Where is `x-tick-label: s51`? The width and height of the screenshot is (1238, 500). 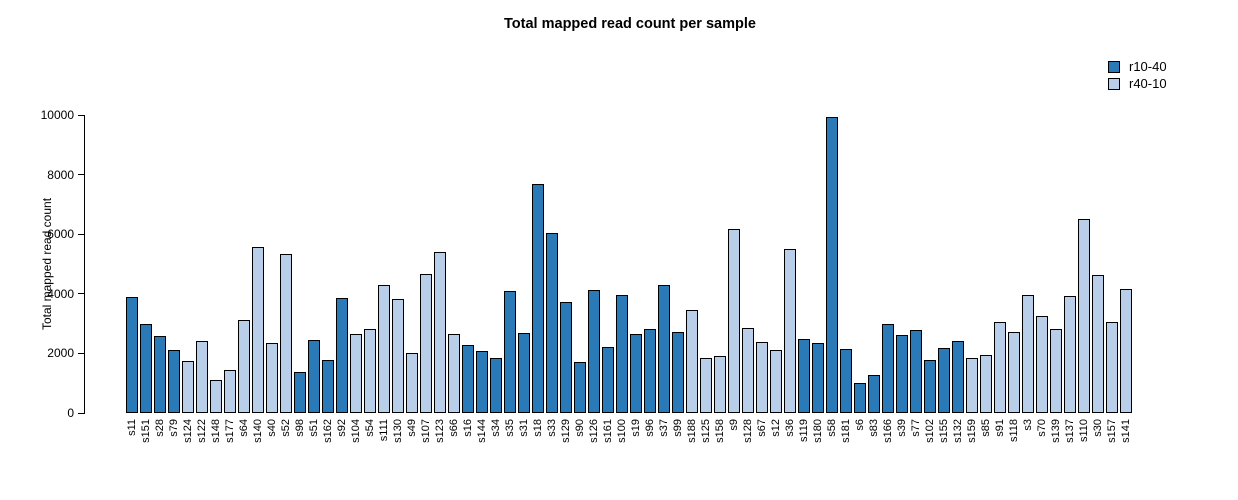
x-tick-label: s51 is located at coordinates (313, 428).